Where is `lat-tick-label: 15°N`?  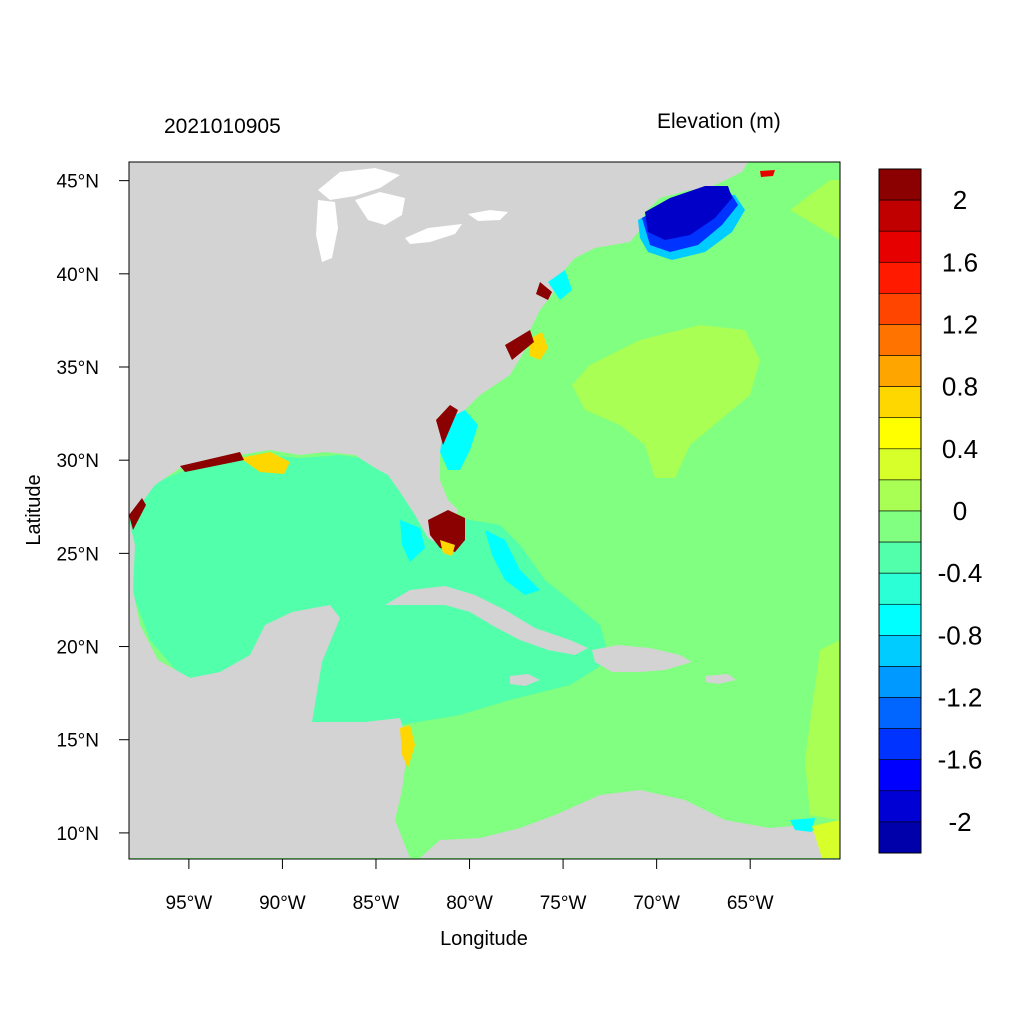
lat-tick-label: 15°N is located at coordinates (78, 741).